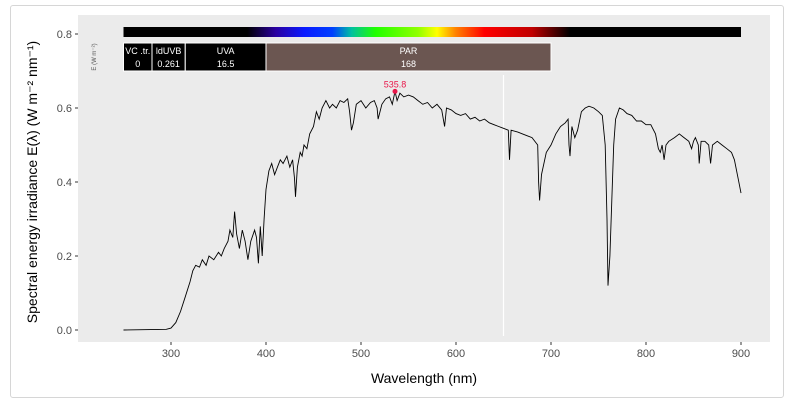  What do you see at coordinates (64, 109) in the screenshot?
I see `y-tick-label: 0.6` at bounding box center [64, 109].